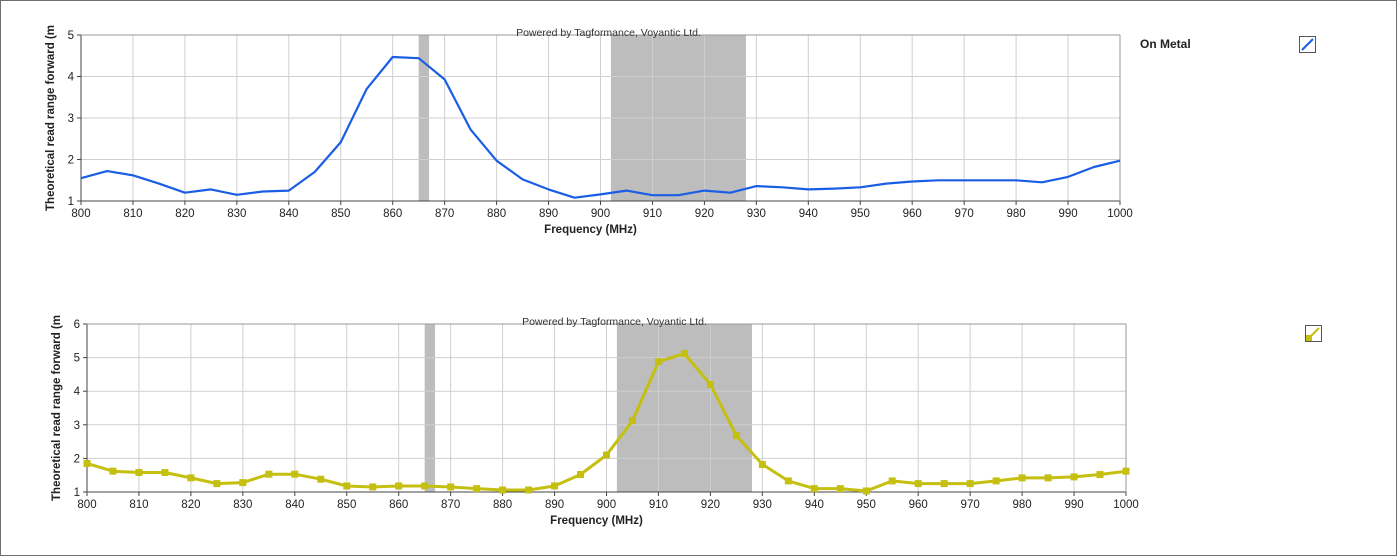 The image size is (1397, 556). I want to click on legend-label-on-metal: On Metal, so click(1165, 44).